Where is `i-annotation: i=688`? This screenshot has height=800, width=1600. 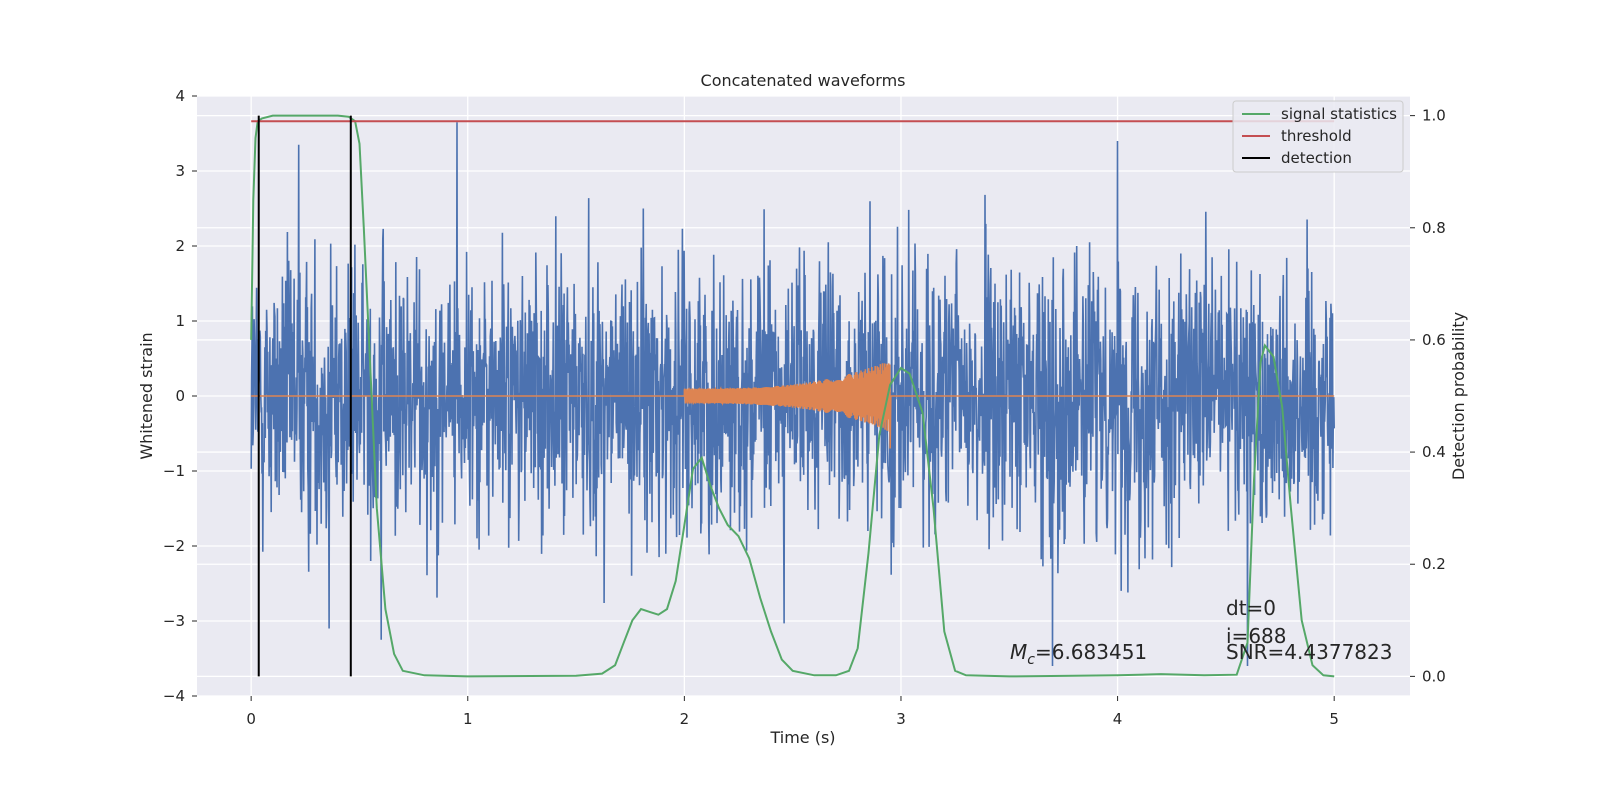
i-annotation: i=688 is located at coordinates (1256, 636).